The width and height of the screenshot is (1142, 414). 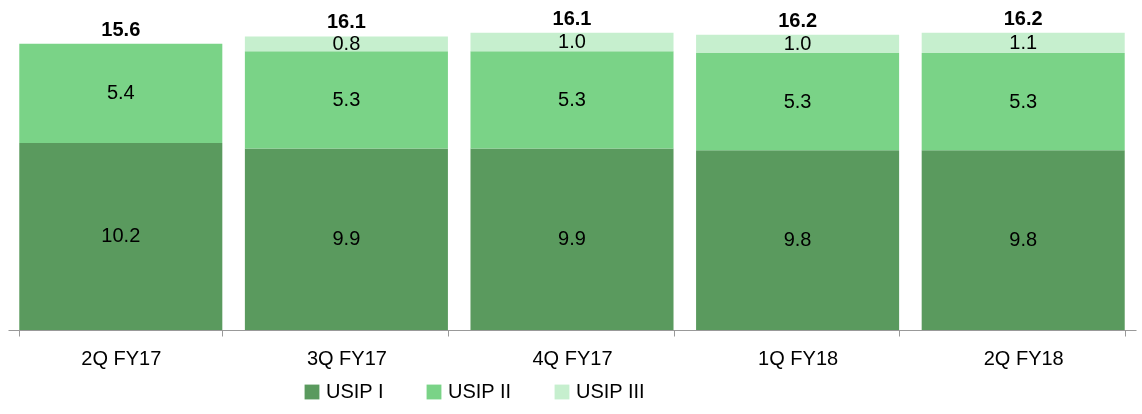 What do you see at coordinates (121, 357) in the screenshot?
I see `x-tick-label: 2Q FY17` at bounding box center [121, 357].